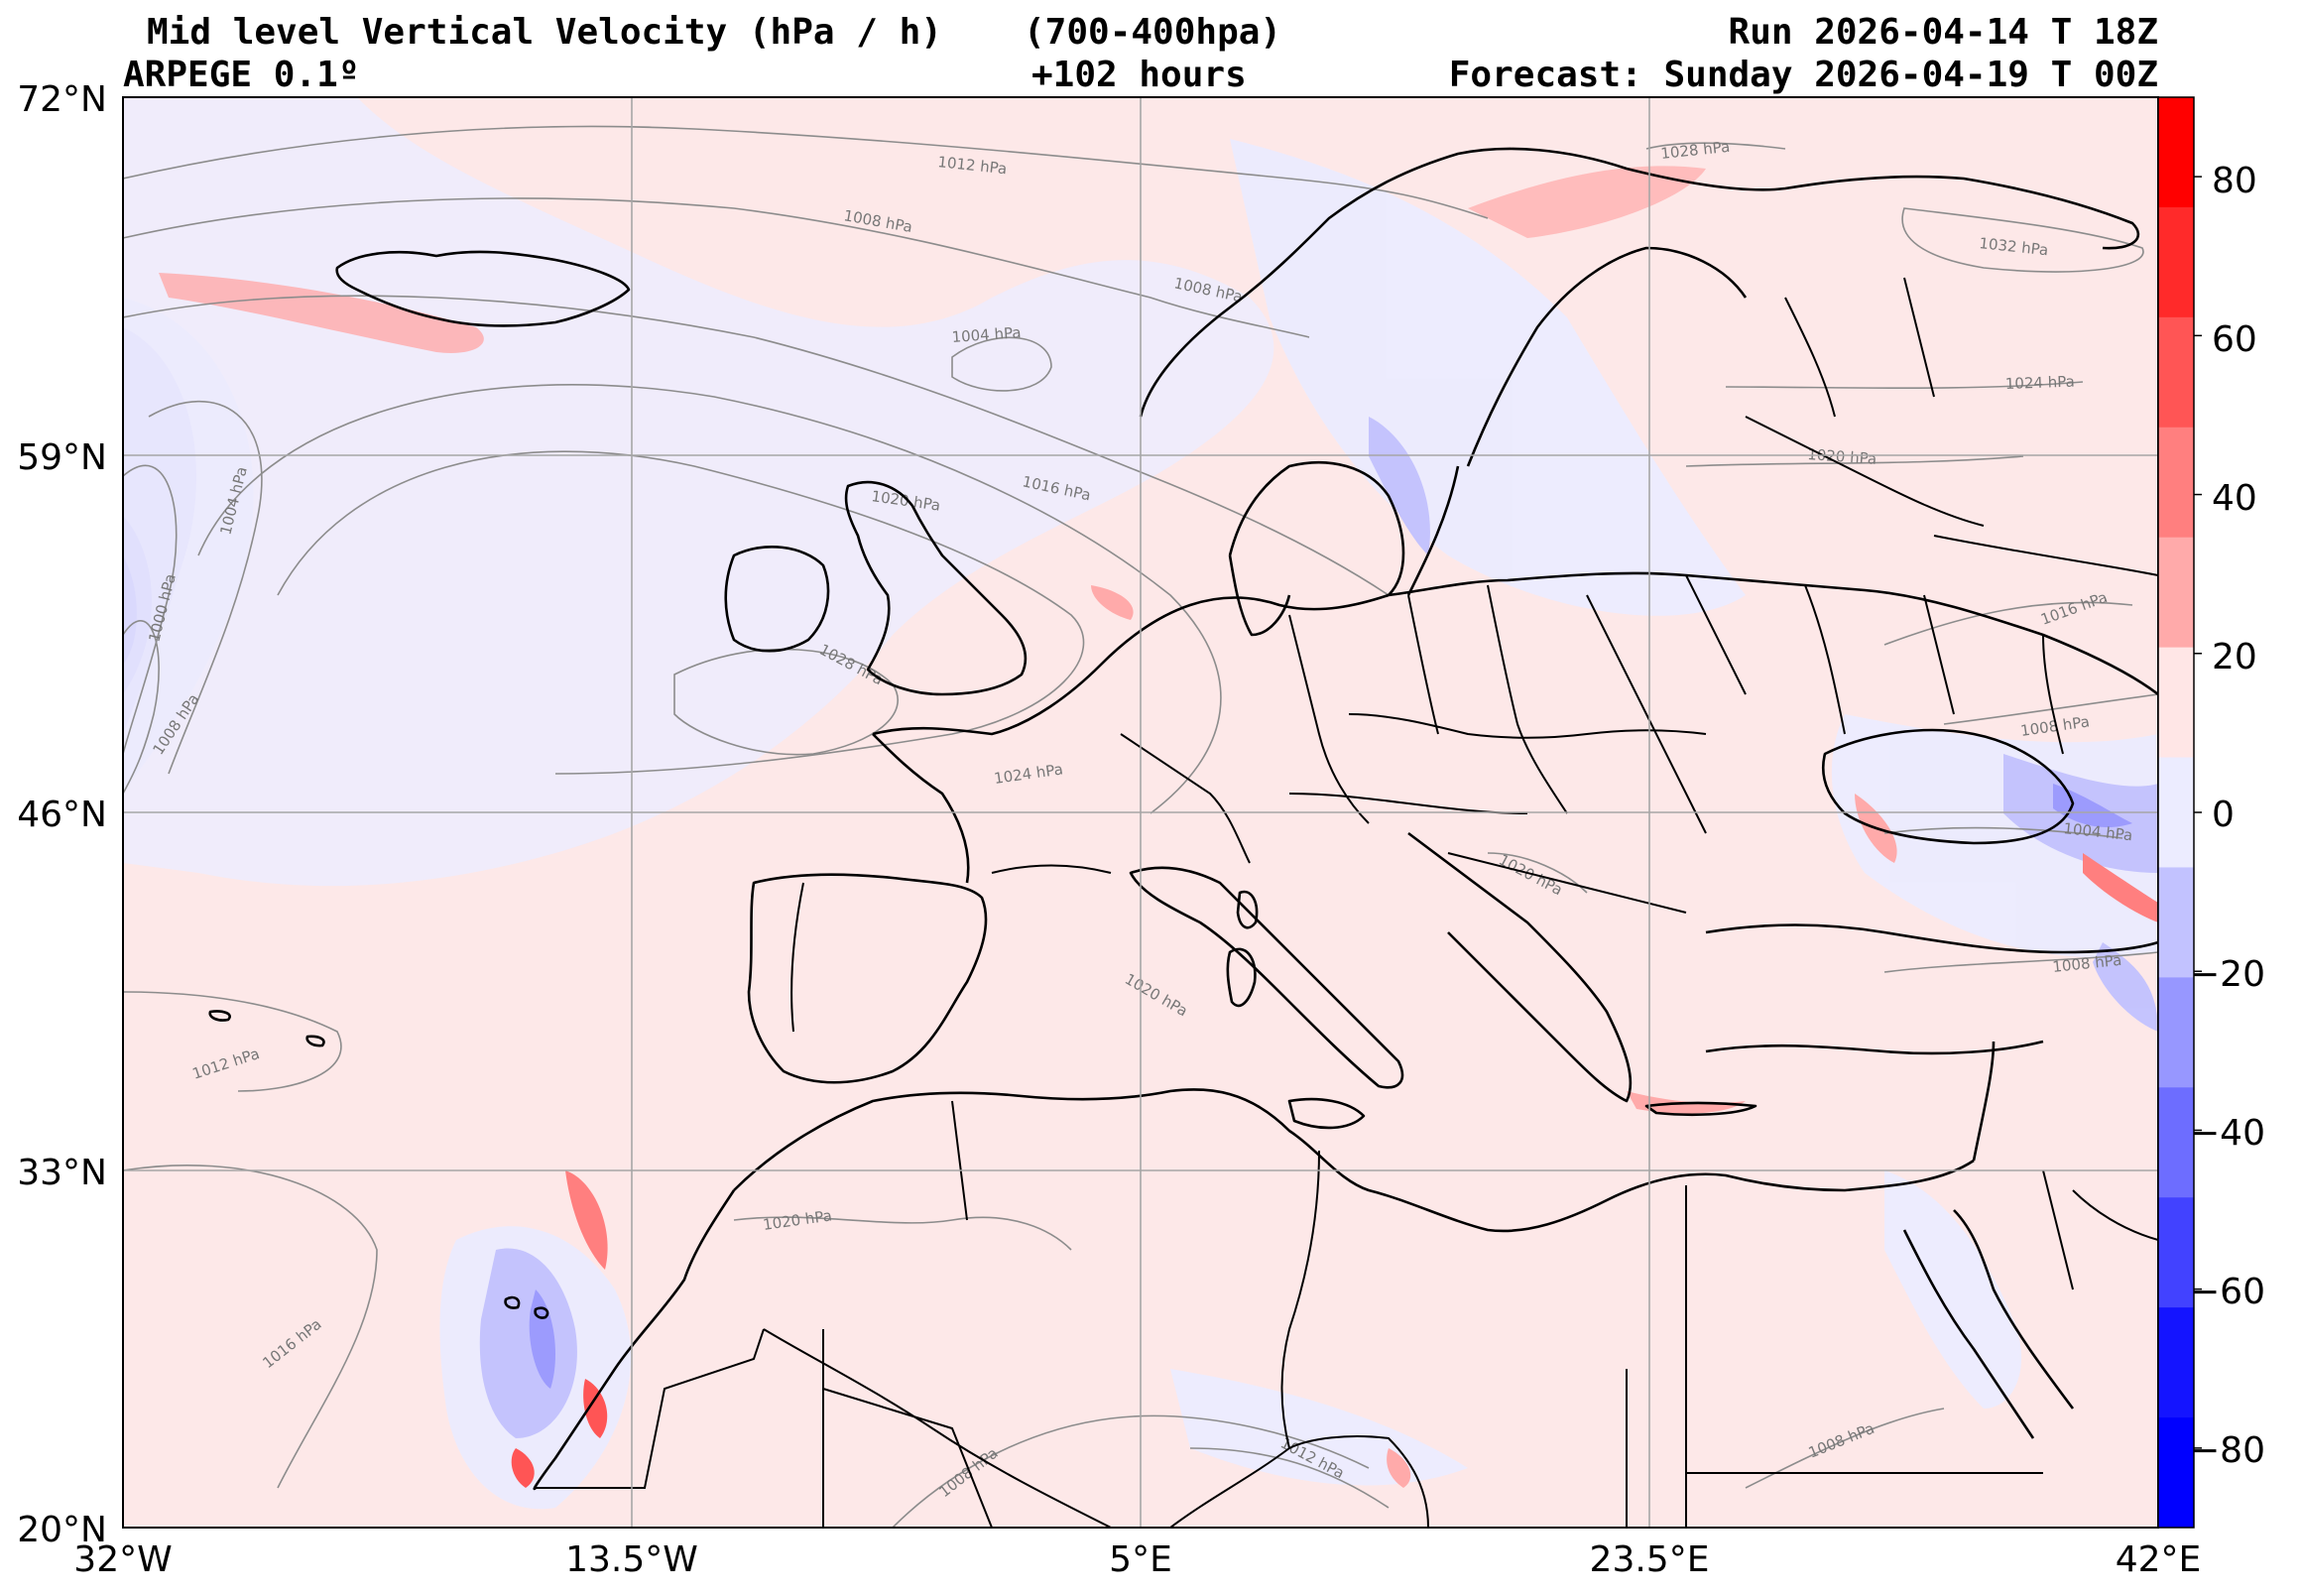 Image resolution: width=2301 pixels, height=1596 pixels. What do you see at coordinates (1152, 32) in the screenshot?
I see `layer-text: (700-400hpa)` at bounding box center [1152, 32].